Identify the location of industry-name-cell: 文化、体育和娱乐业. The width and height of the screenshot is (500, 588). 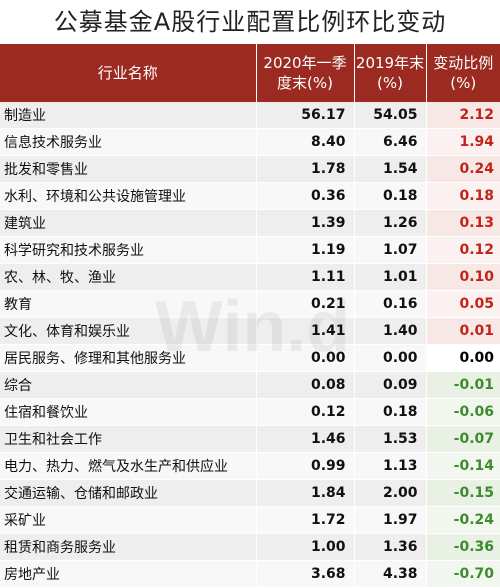
(128, 331).